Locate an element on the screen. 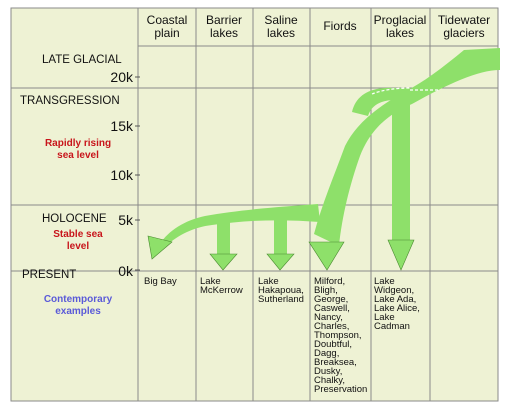  tick-label-0k: 0k is located at coordinates (126, 271).